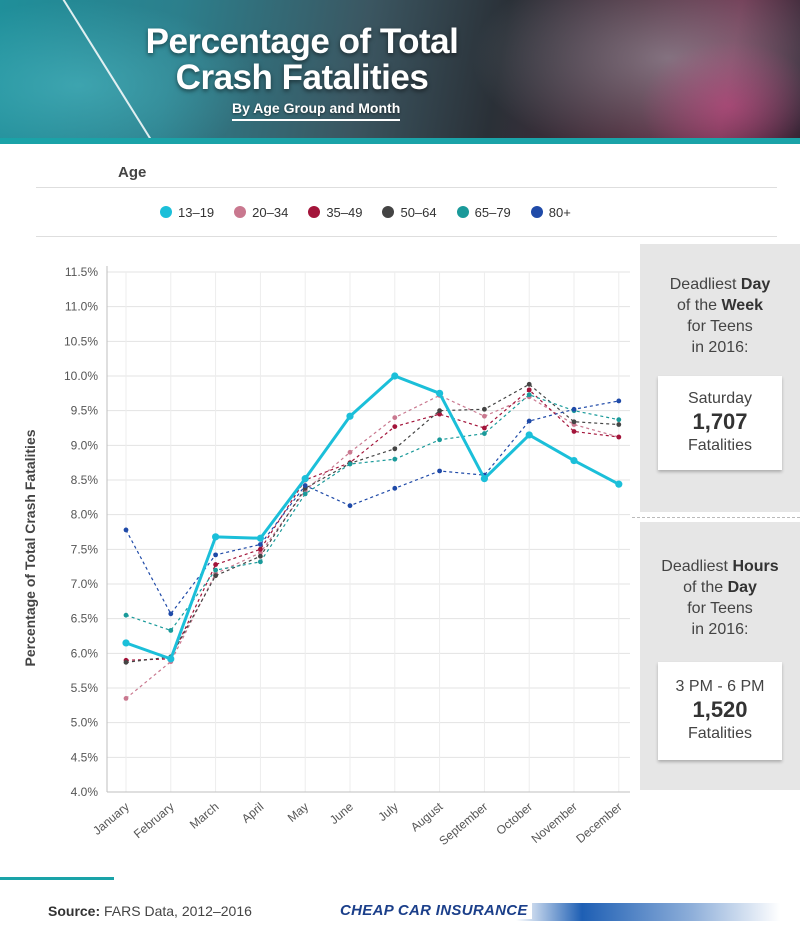 Image resolution: width=800 pixels, height=944 pixels. I want to click on page-title: Percentage of Total Crash Fatalities, so click(302, 60).